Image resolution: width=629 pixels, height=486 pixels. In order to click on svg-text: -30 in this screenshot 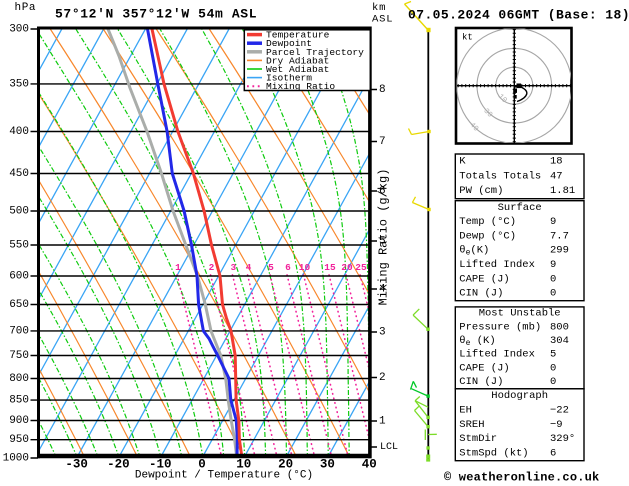, I will do `click(76, 465)`.